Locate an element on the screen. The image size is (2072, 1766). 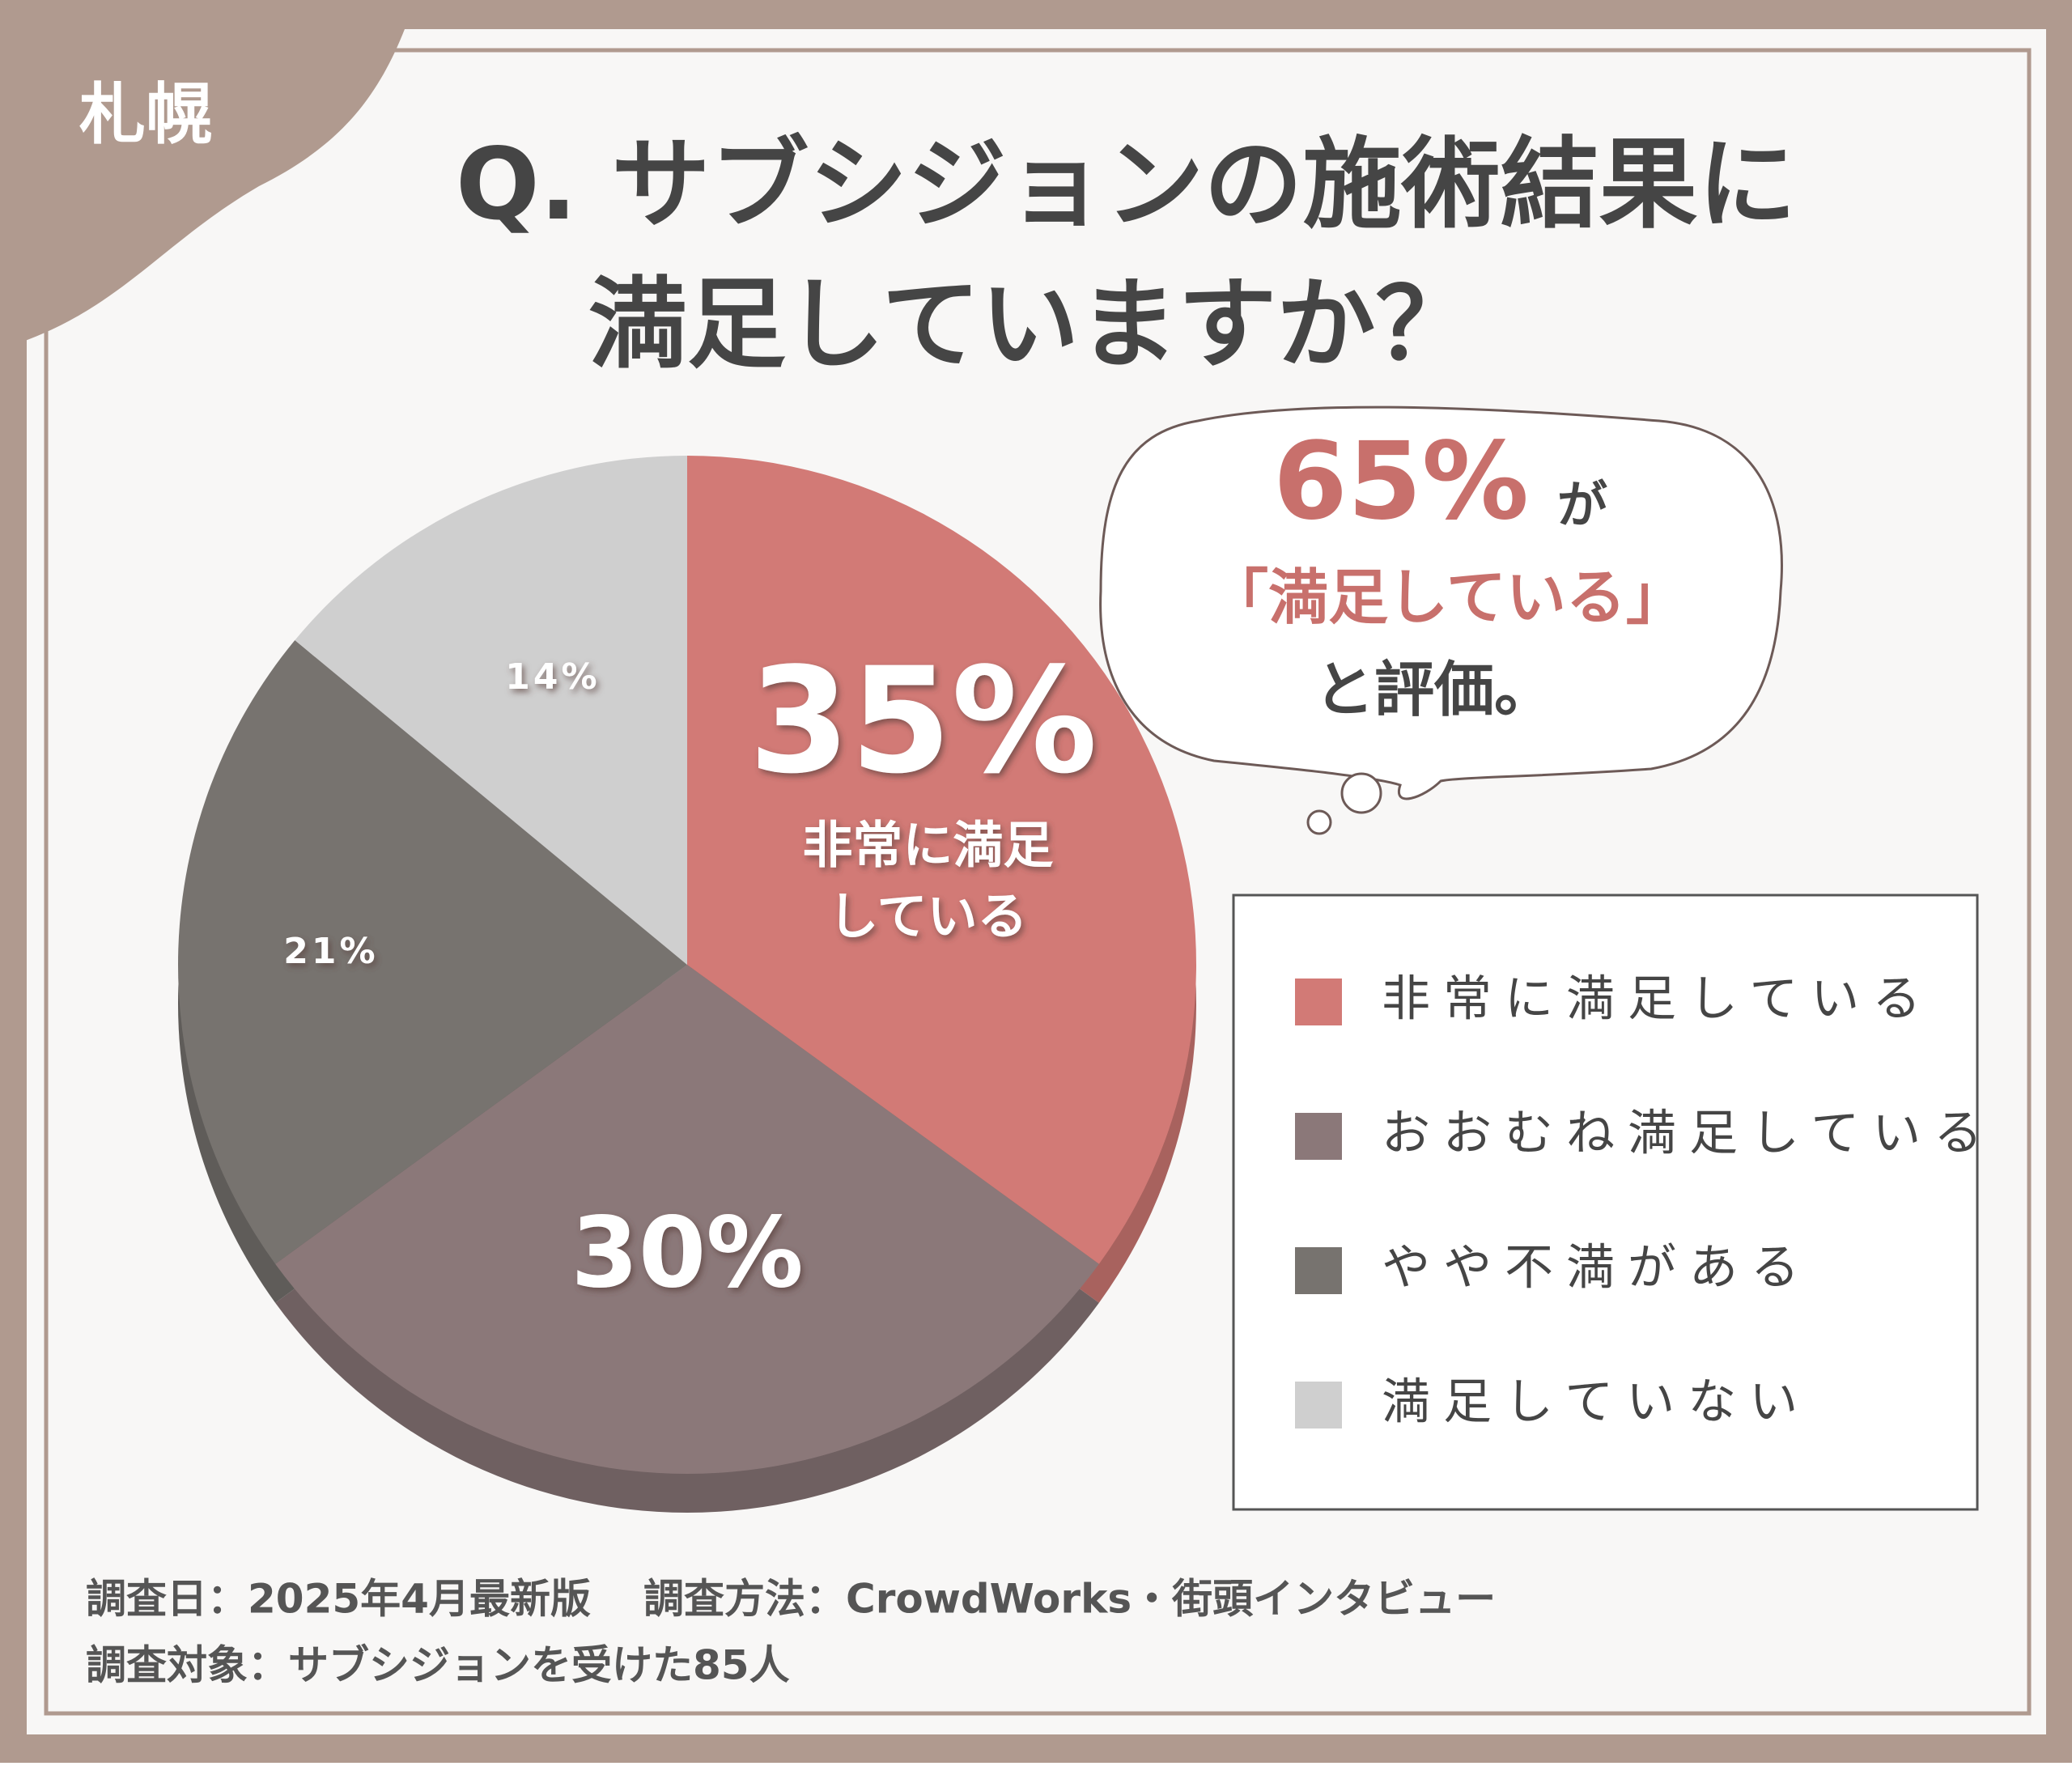
footnote: 調査対象：サブシジョンを受けた85人 is located at coordinates (438, 1665).